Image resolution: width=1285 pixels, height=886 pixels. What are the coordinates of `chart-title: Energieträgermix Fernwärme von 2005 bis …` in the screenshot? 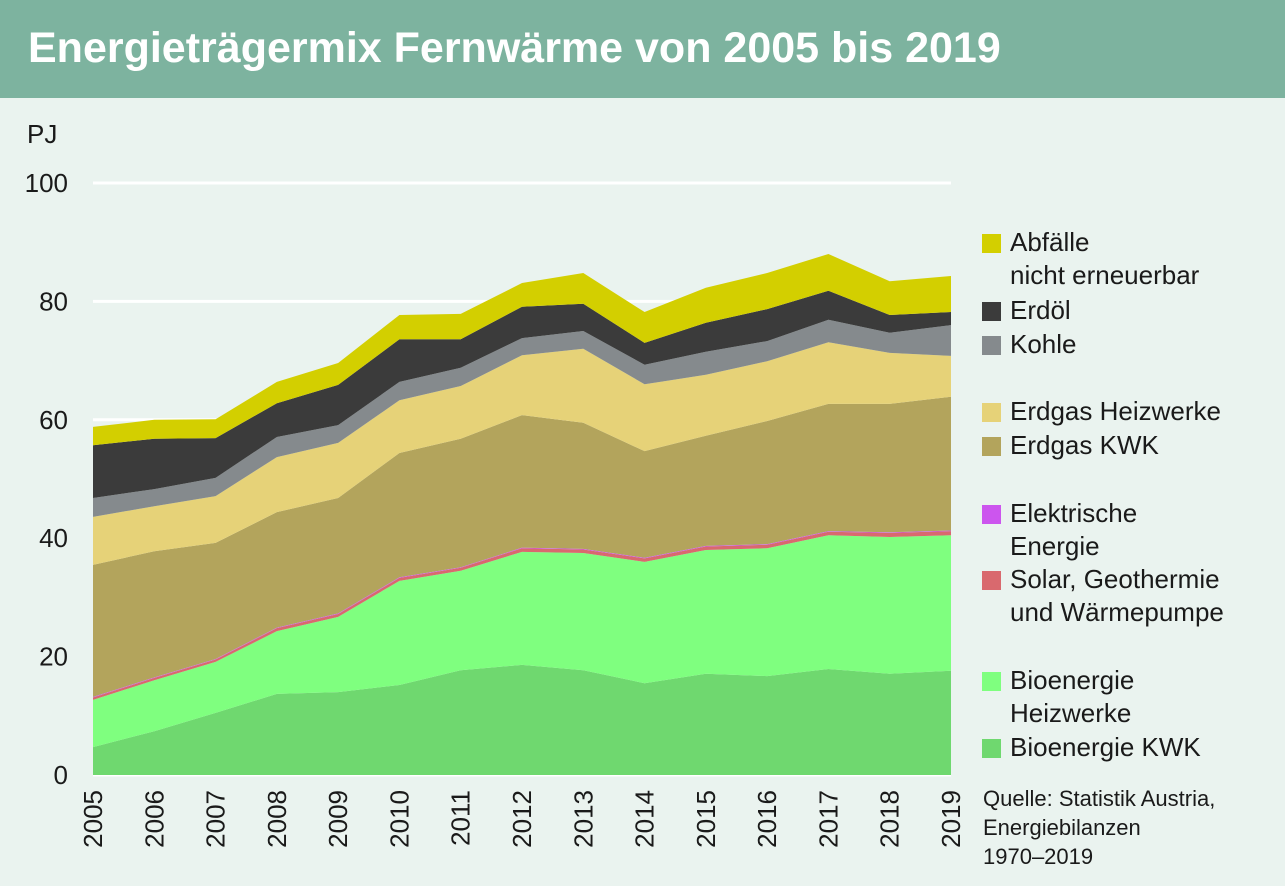 It's located at (514, 48).